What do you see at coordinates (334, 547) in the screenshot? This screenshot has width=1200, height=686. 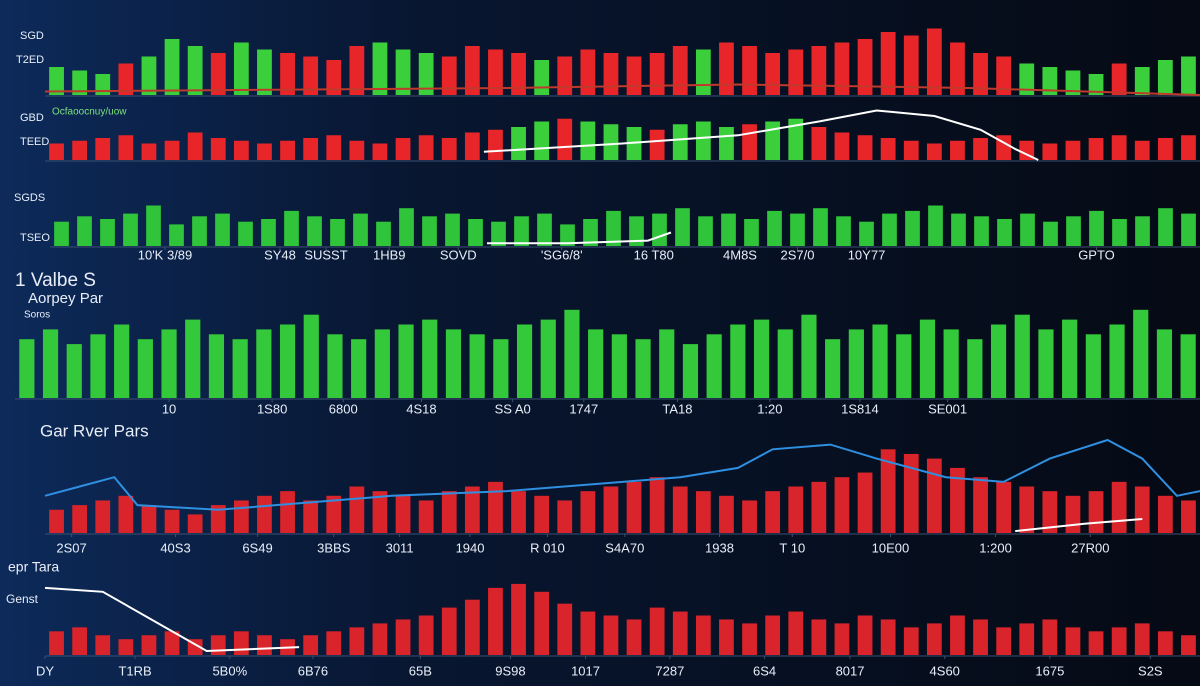 I see `x-tick-label: 3BBS` at bounding box center [334, 547].